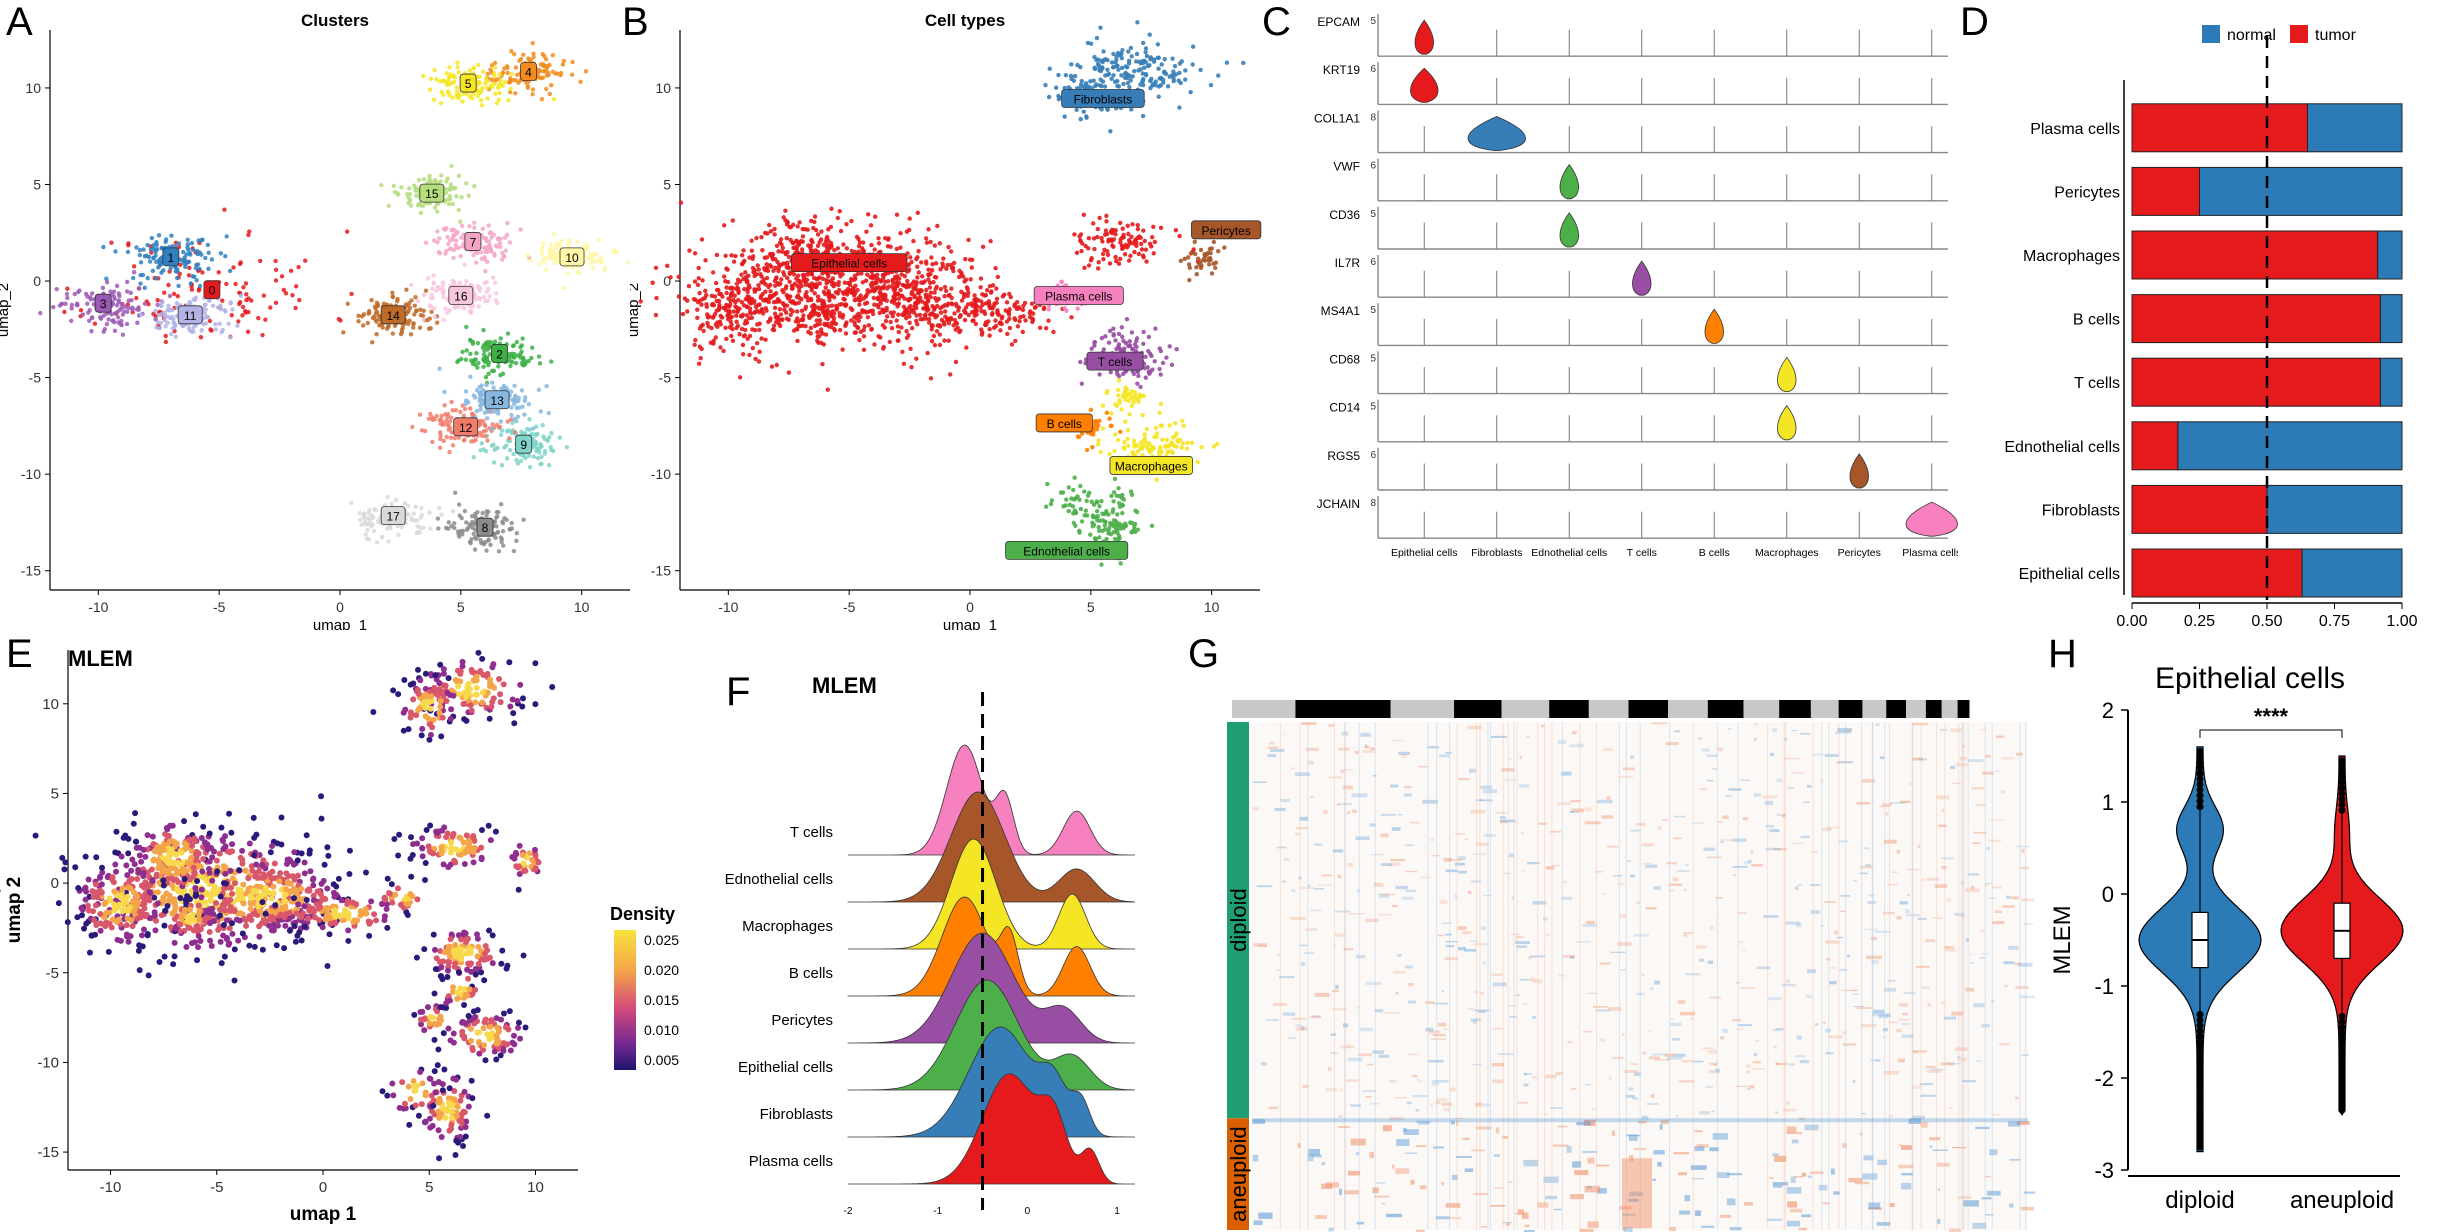 The width and height of the screenshot is (2464, 1232). What do you see at coordinates (1115, 361) in the screenshot?
I see `celltype-label-box` at bounding box center [1115, 361].